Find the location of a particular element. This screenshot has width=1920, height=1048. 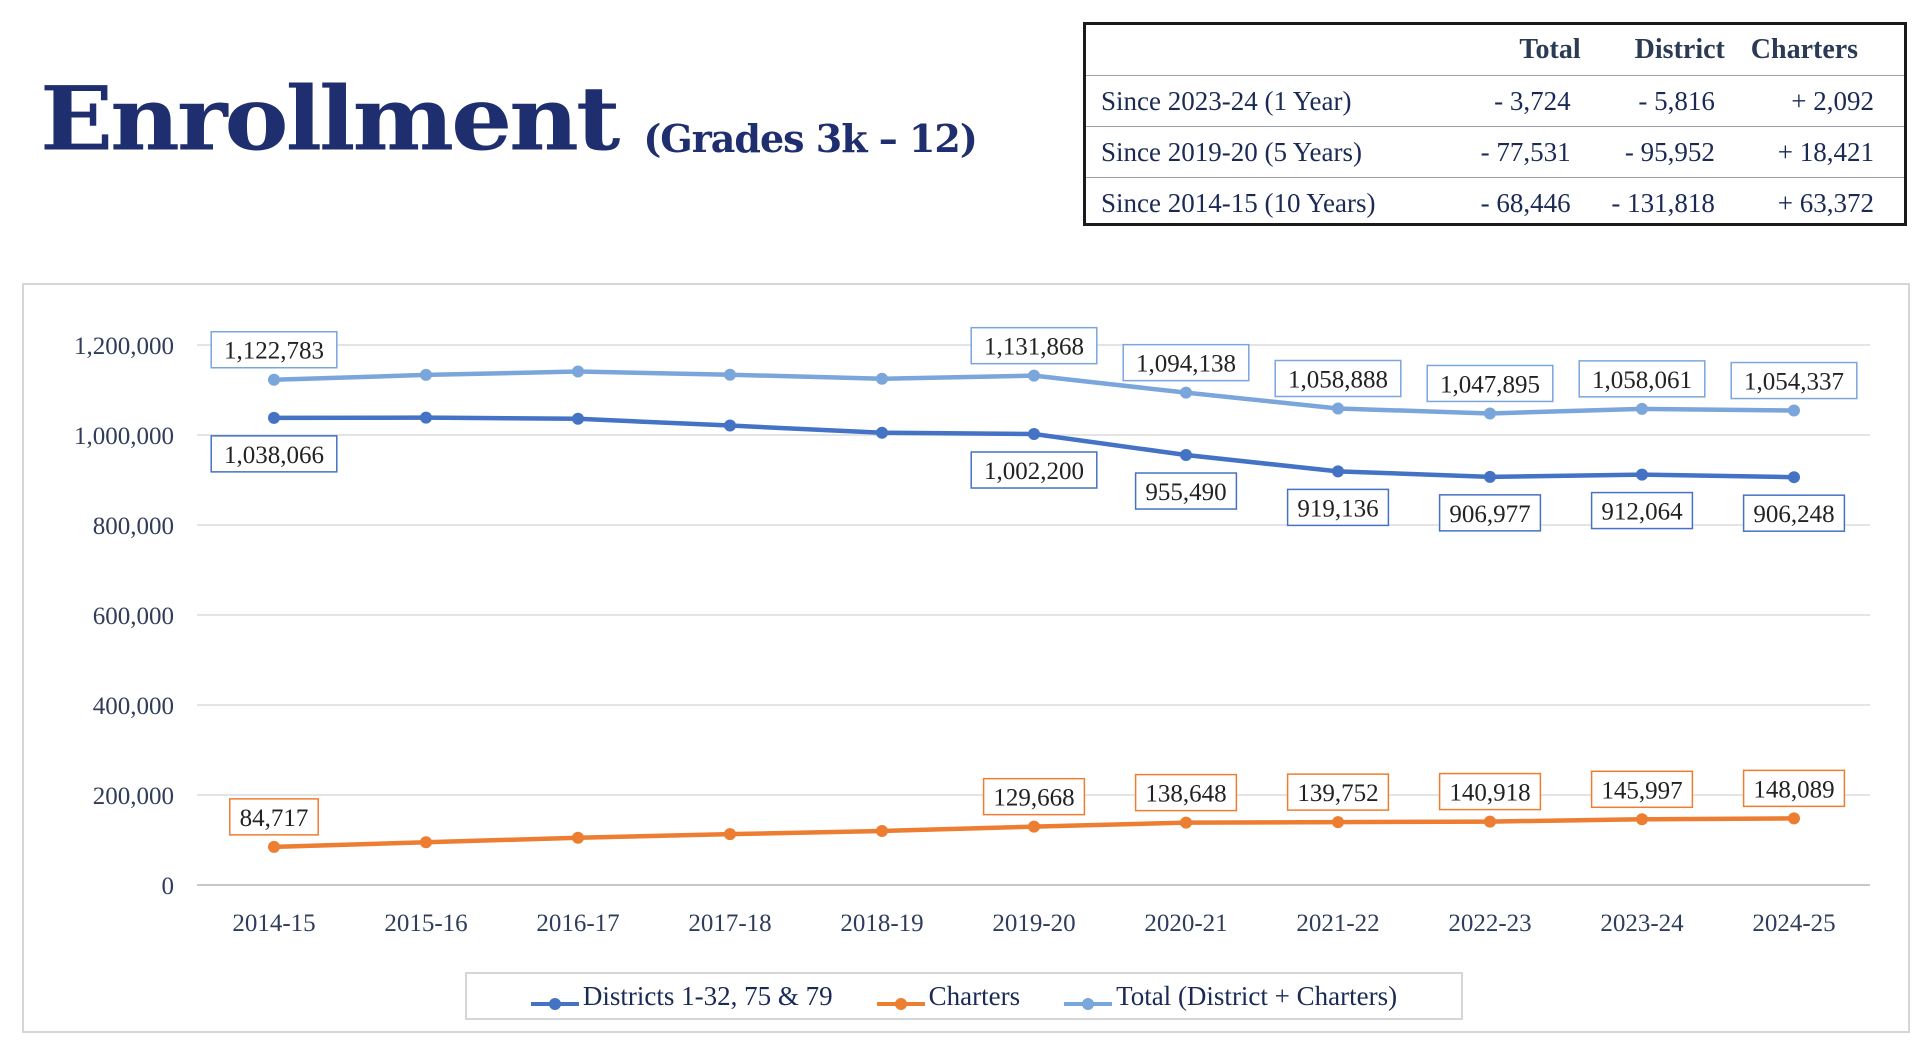

data-label: 912,064 is located at coordinates (1642, 512).